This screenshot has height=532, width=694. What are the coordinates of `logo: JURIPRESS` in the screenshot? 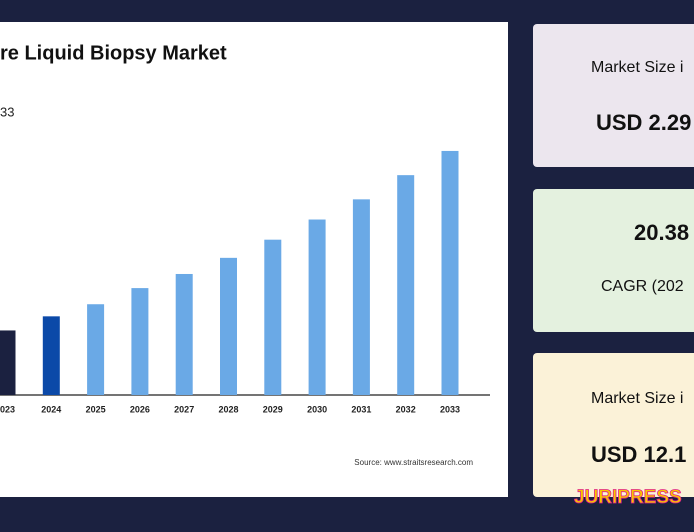 It's located at (628, 497).